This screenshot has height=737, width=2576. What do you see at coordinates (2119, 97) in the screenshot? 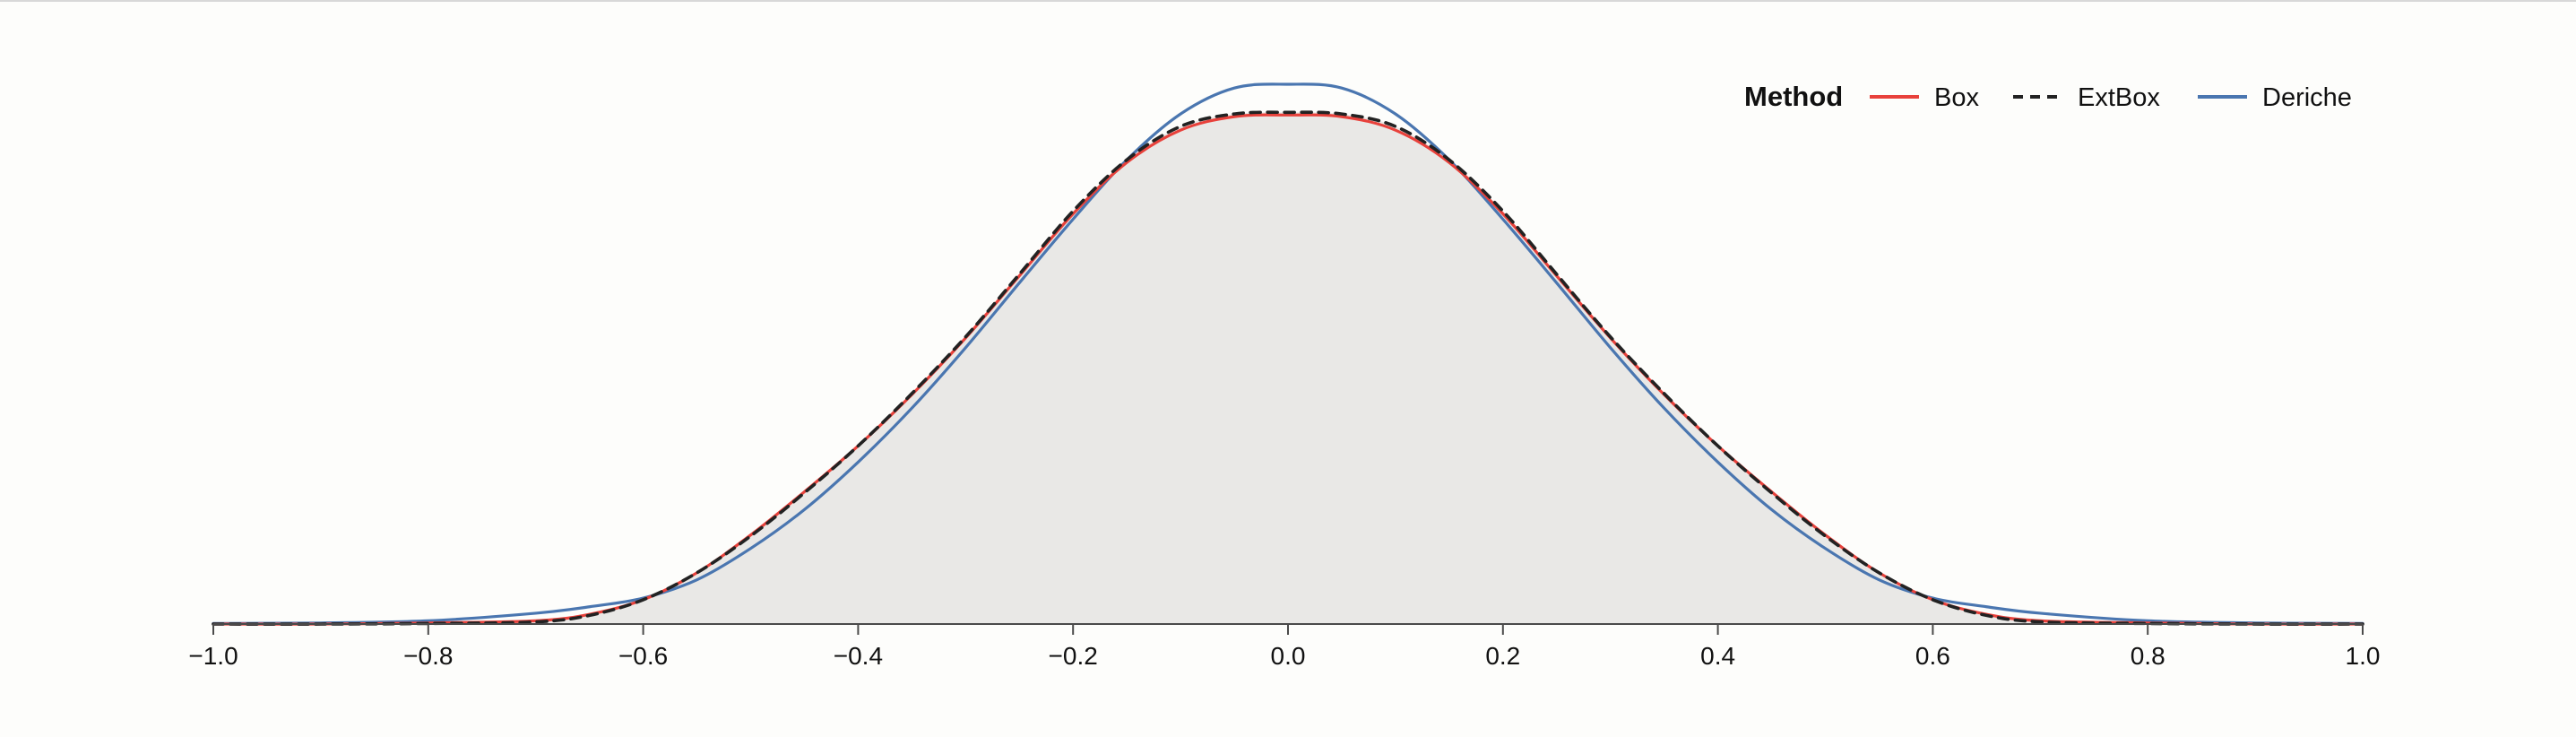
I see `legend-label-extbox: ExtBox` at bounding box center [2119, 97].